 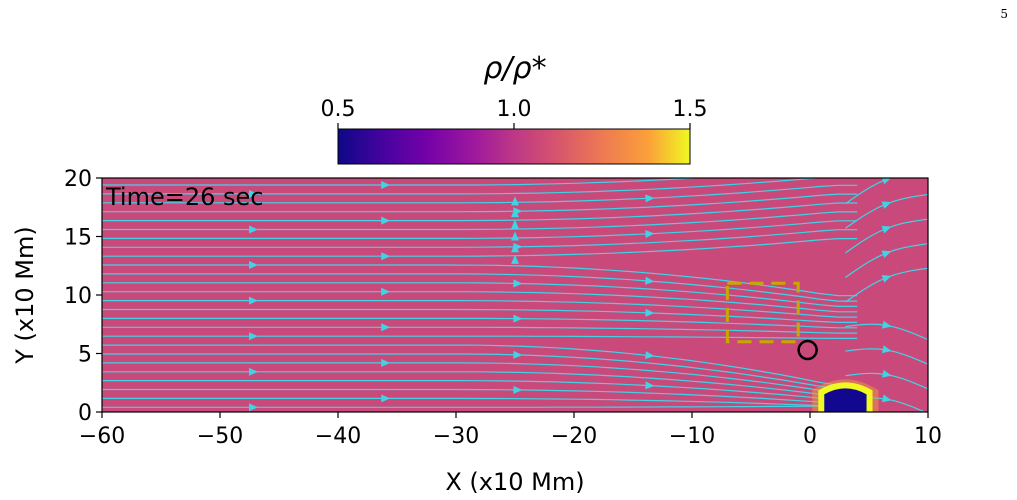 I want to click on x-axis-label: X (x10 Mm), so click(x=514, y=482).